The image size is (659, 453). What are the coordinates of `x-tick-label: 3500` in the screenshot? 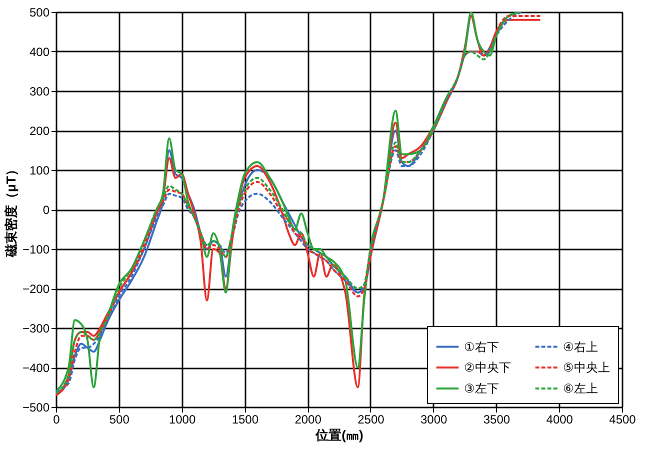 It's located at (496, 419).